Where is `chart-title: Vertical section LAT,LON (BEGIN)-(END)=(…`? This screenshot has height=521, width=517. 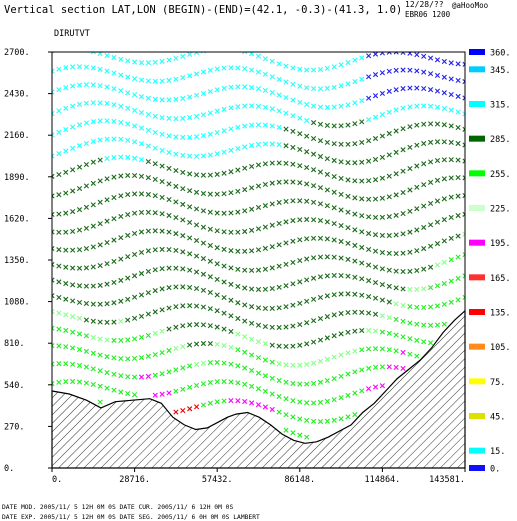 chart-title: Vertical section LAT,LON (BEGIN)-(END)=(… is located at coordinates (203, 10).